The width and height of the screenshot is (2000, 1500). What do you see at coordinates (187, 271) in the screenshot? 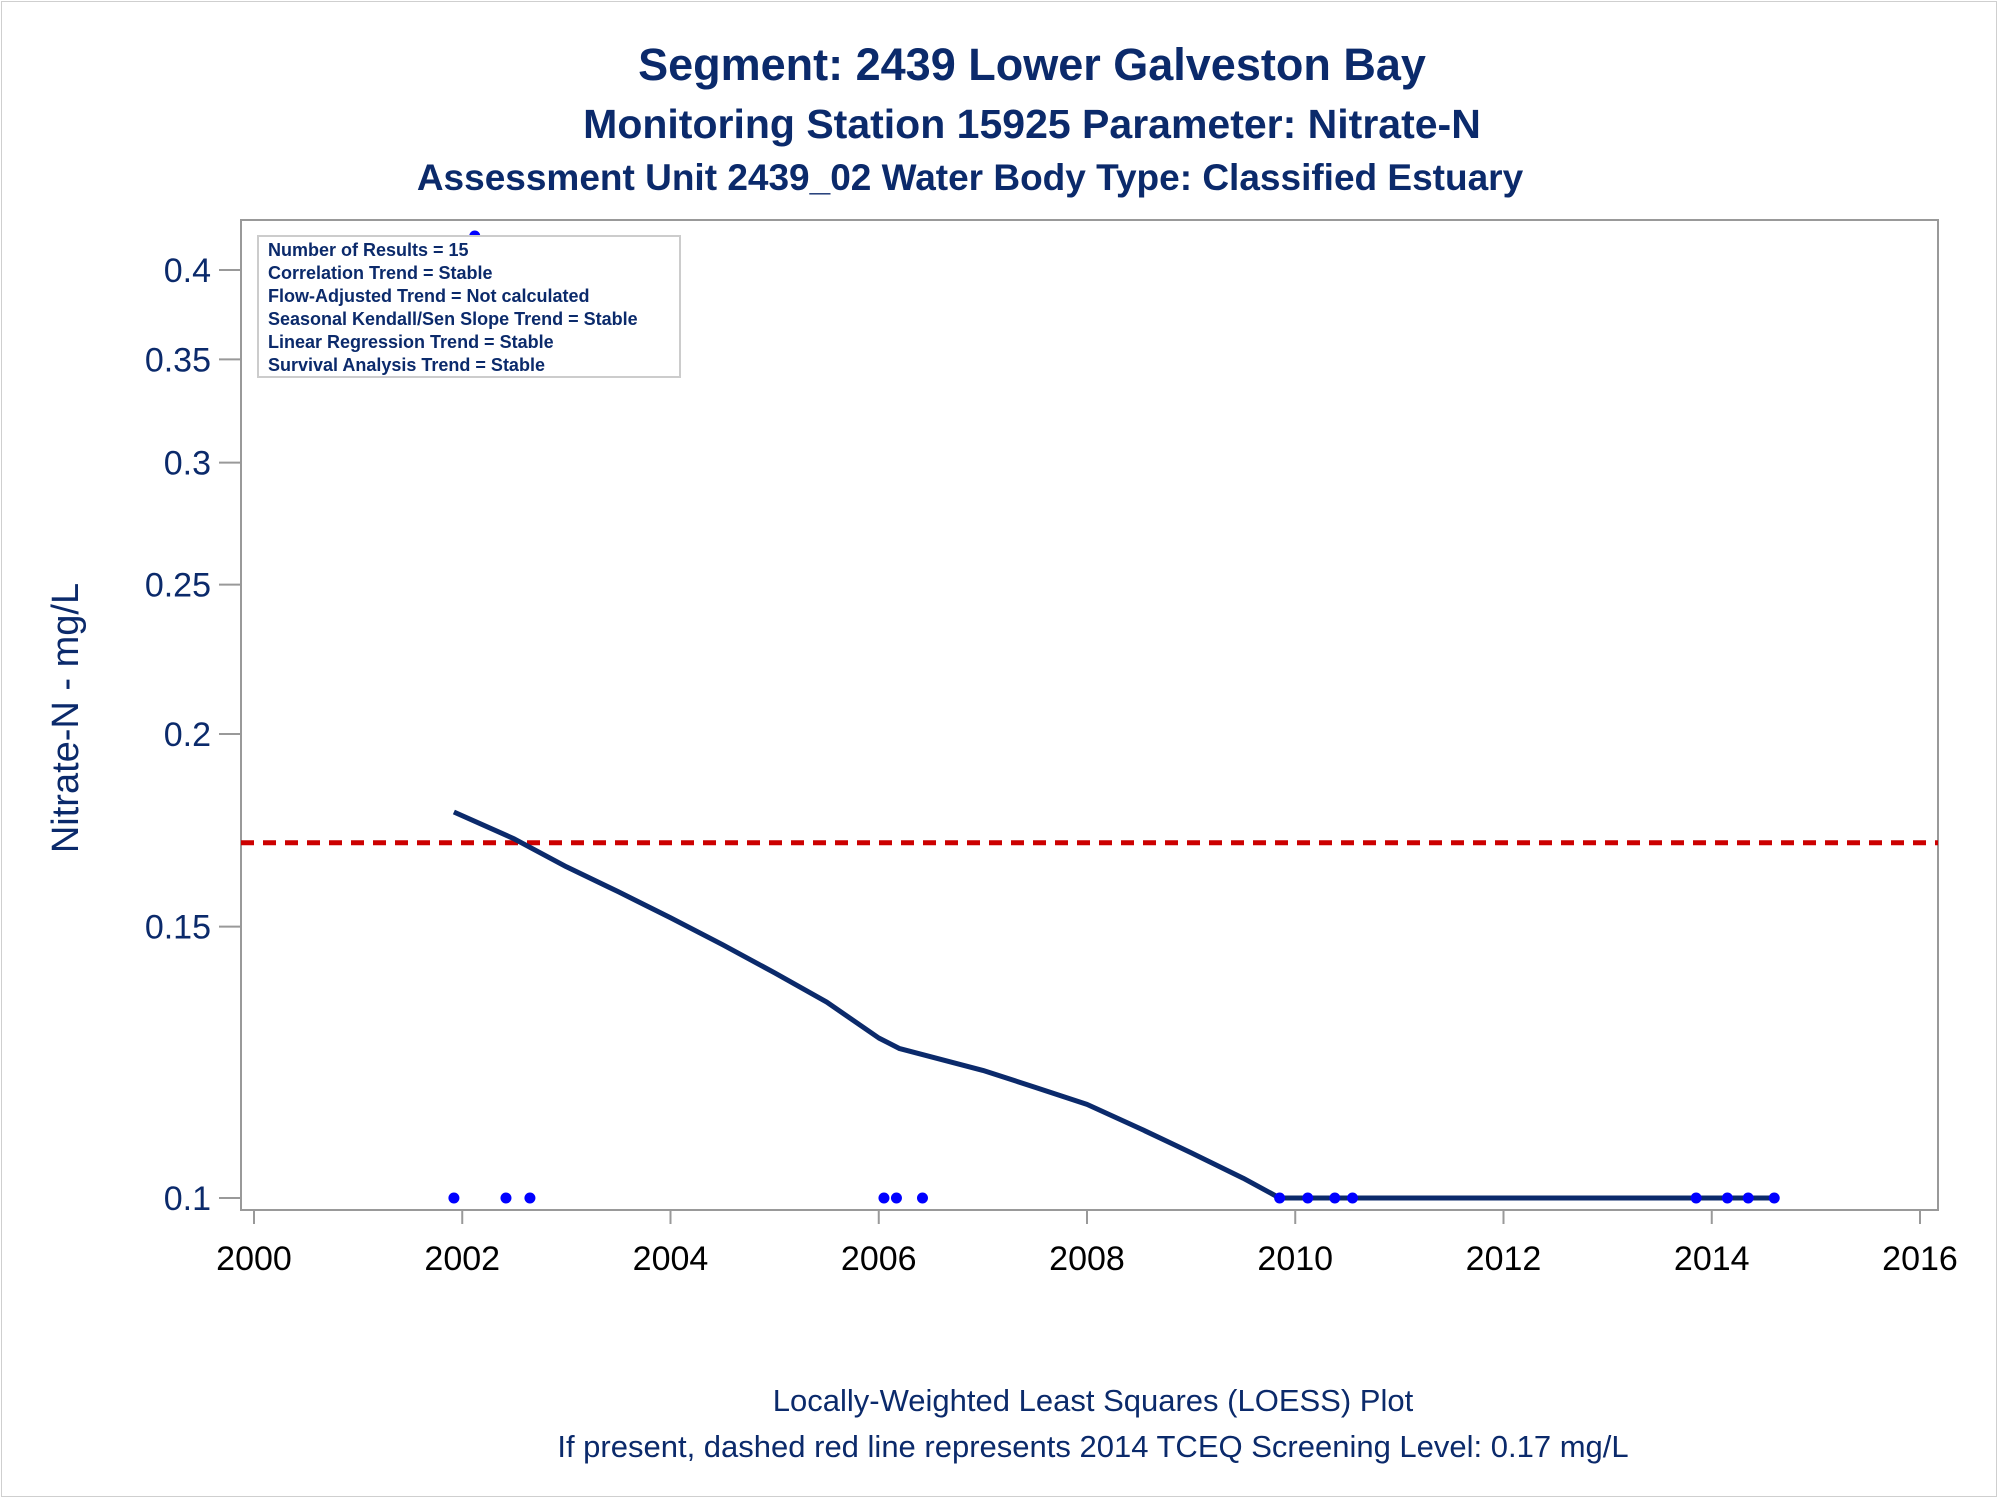
I see `y-tick-label: 0.4` at bounding box center [187, 271].